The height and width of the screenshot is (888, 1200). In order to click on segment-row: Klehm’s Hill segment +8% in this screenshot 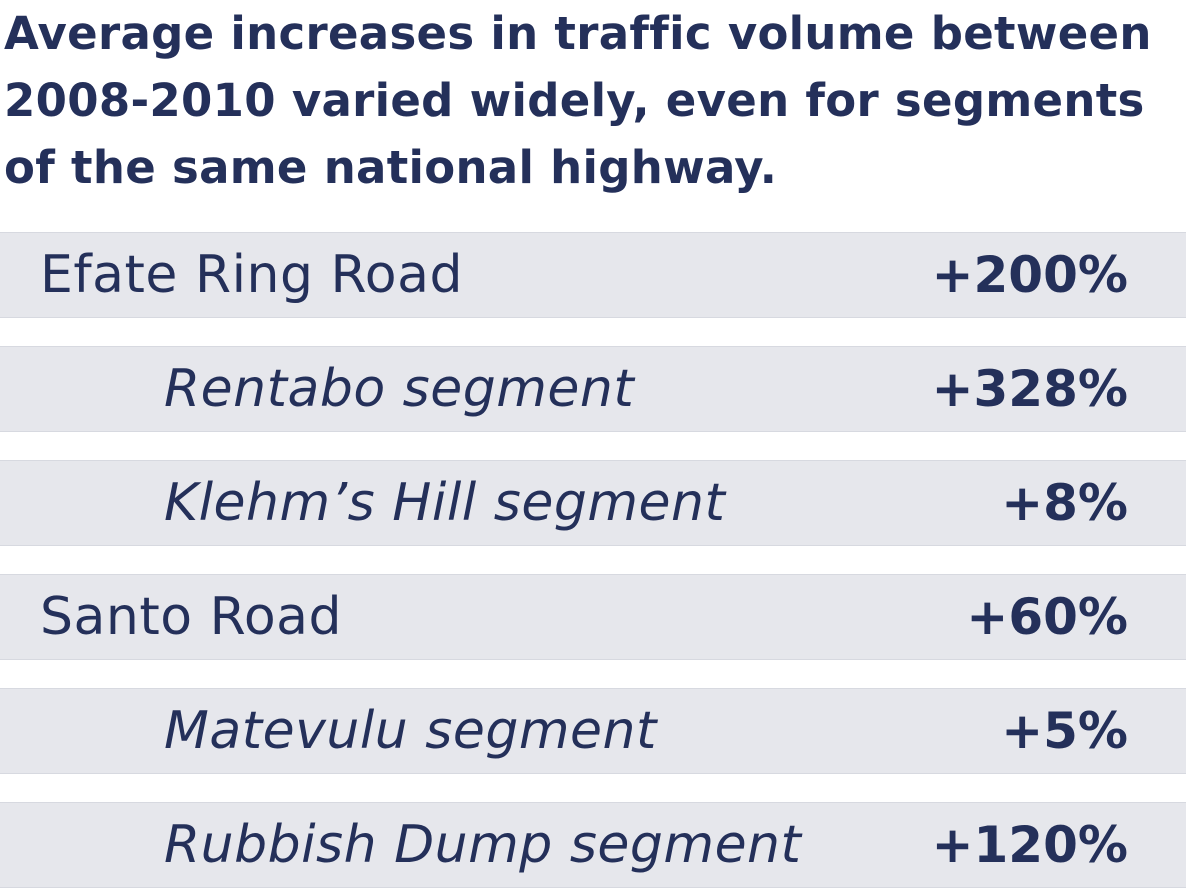, I will do `click(593, 503)`.